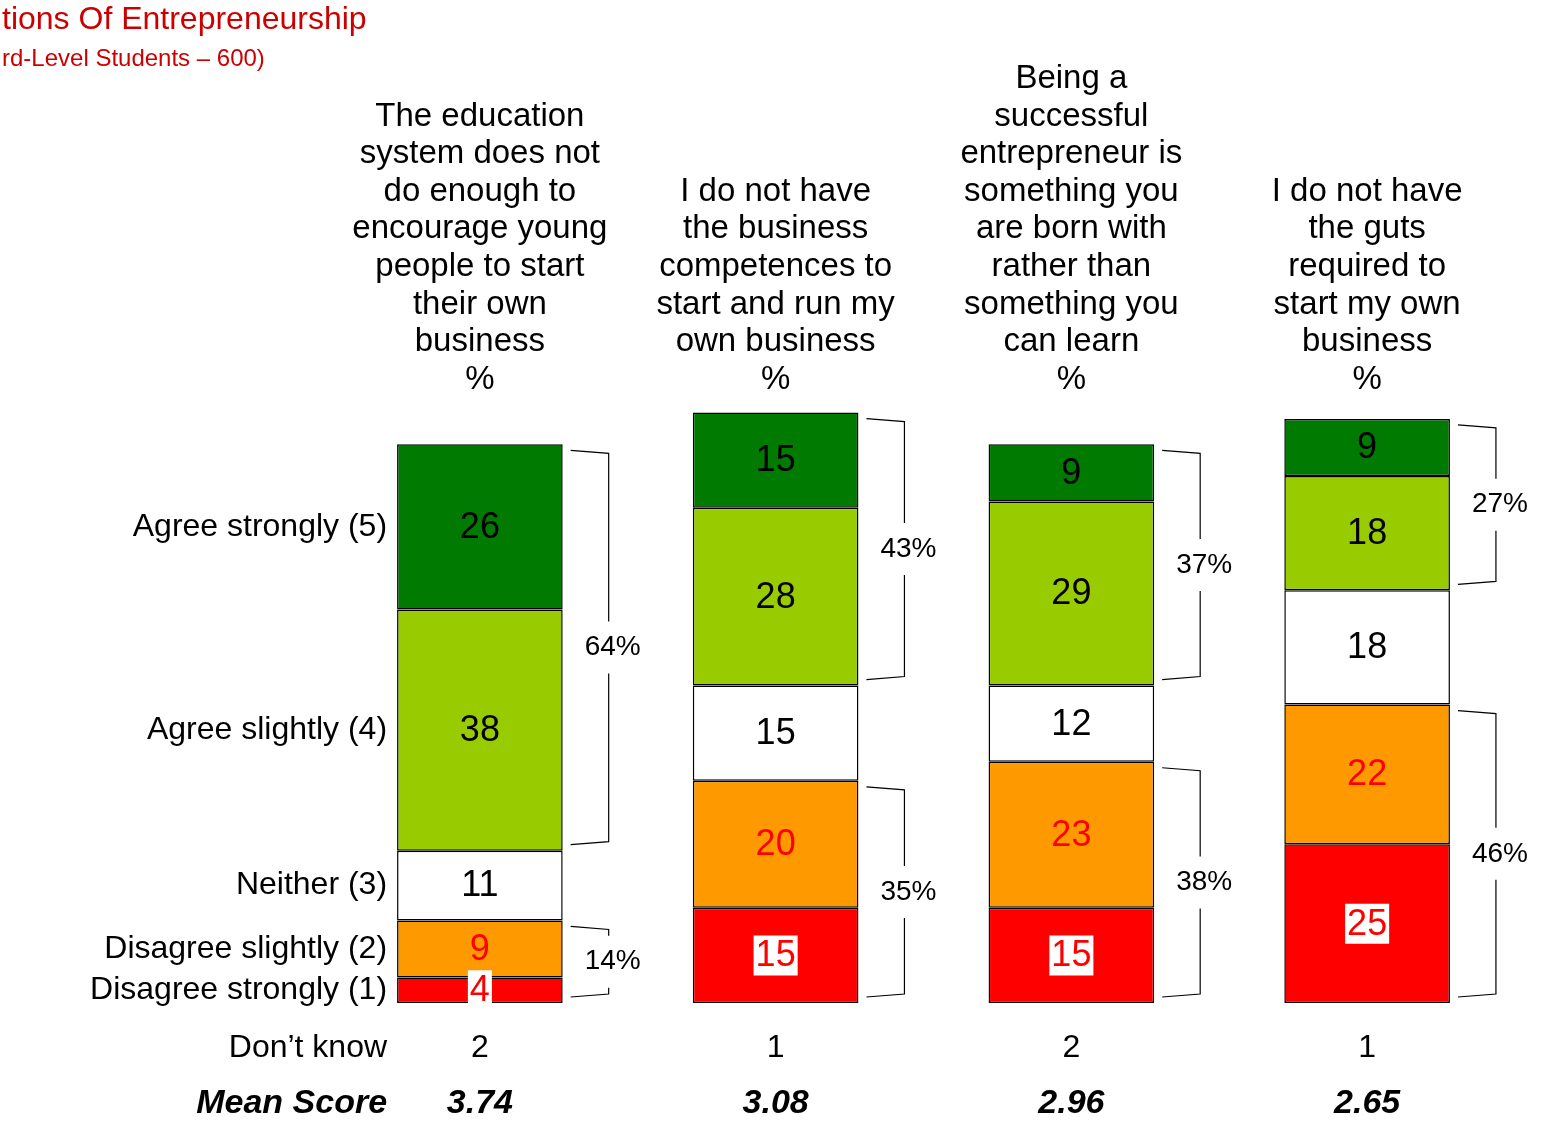 Image resolution: width=1545 pixels, height=1138 pixels. I want to click on data-label: 25, so click(1367, 922).